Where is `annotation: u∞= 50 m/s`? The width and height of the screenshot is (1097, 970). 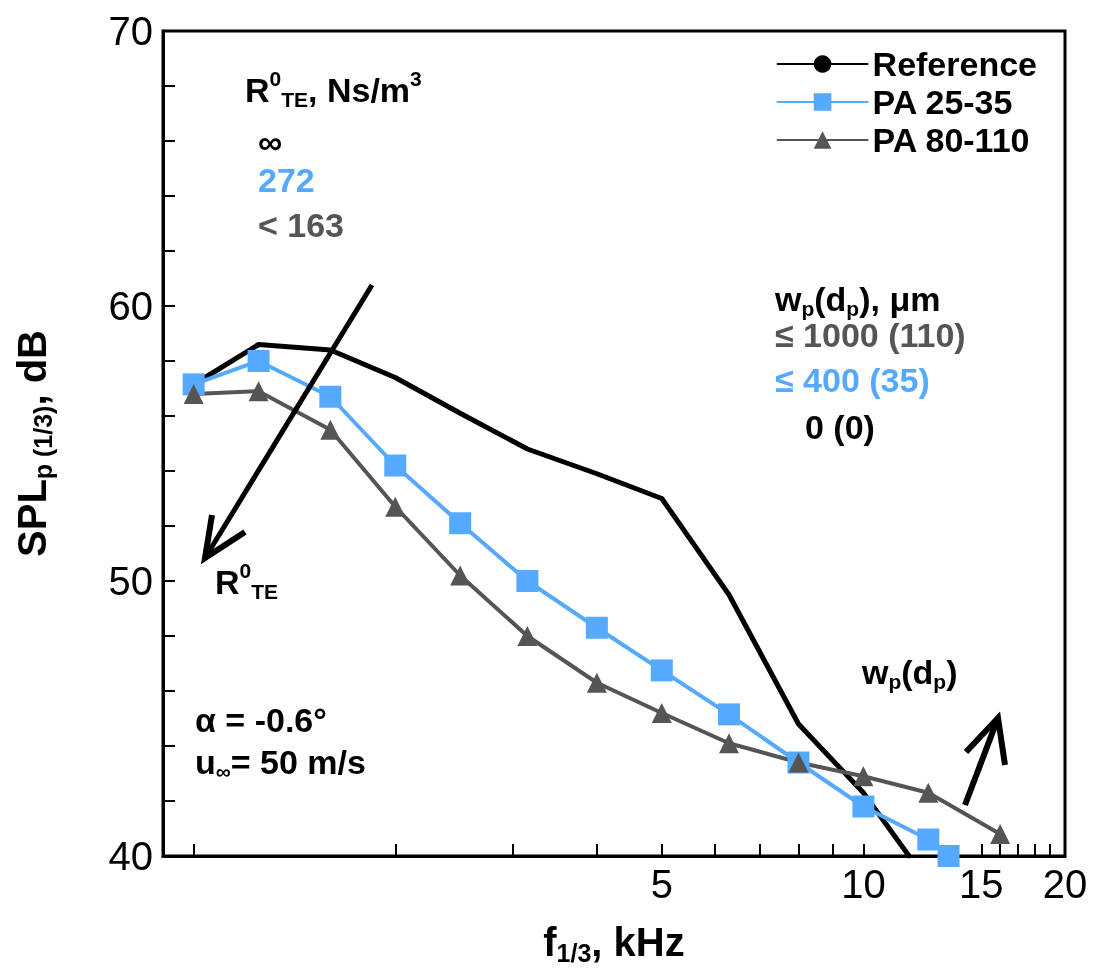
annotation: u∞= 50 m/s is located at coordinates (280, 763).